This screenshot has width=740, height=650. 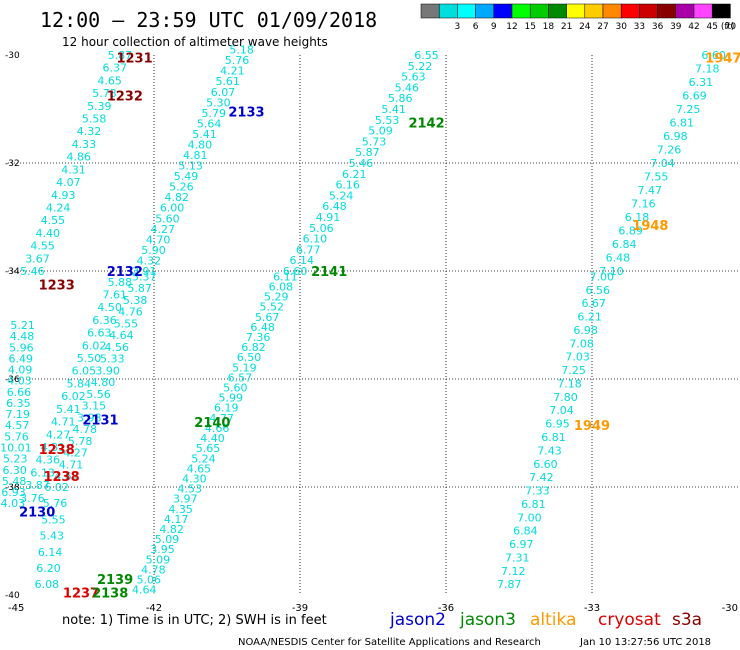 What do you see at coordinates (135, 300) in the screenshot?
I see `wave-height-value: 5.38` at bounding box center [135, 300].